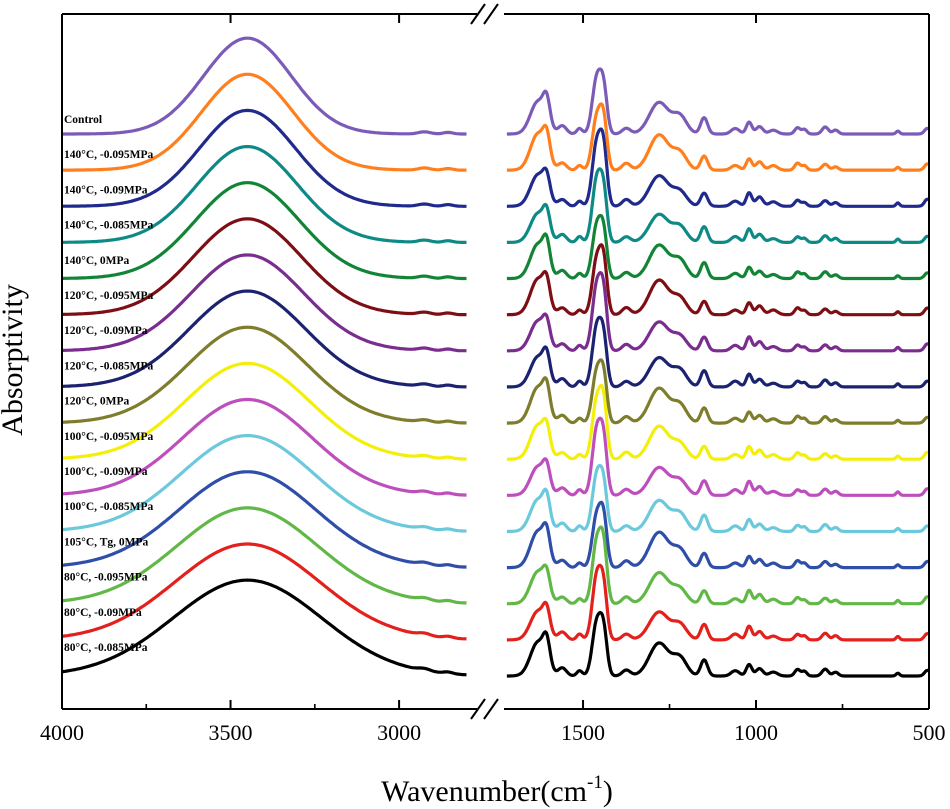  Describe the element at coordinates (103, 613) in the screenshot. I see `series-label-14: 80°C, -0.09MPa` at that location.